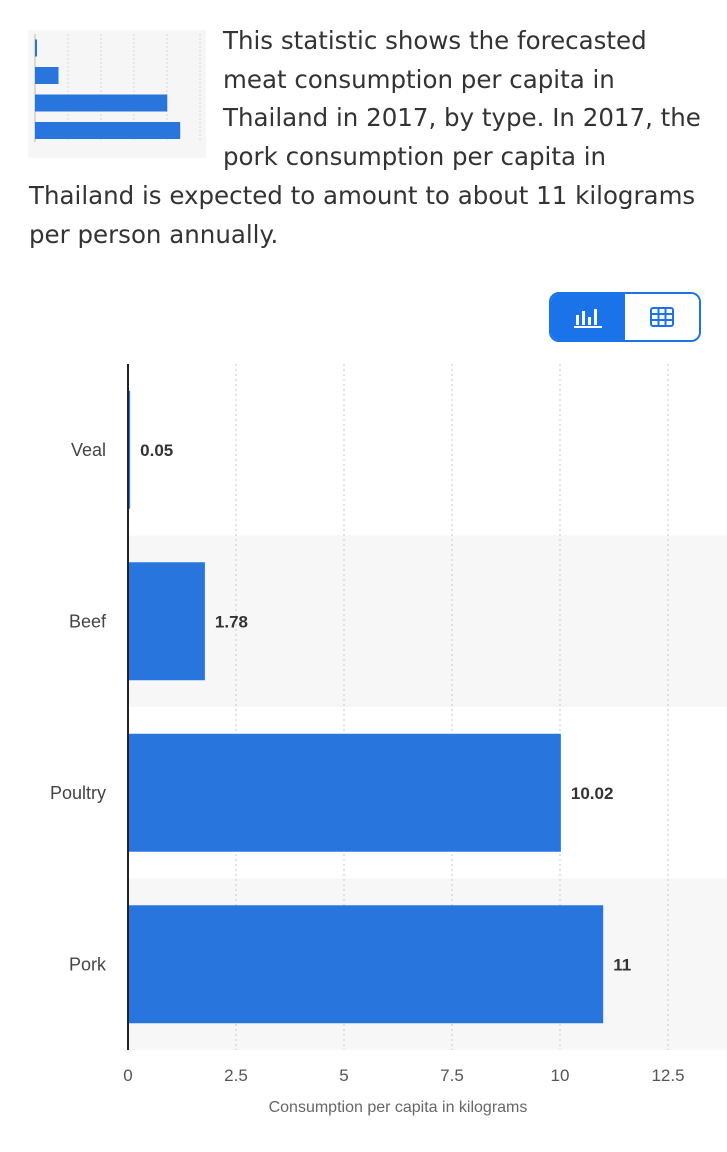  I want to click on x-tick-label: 0, so click(127, 1075).